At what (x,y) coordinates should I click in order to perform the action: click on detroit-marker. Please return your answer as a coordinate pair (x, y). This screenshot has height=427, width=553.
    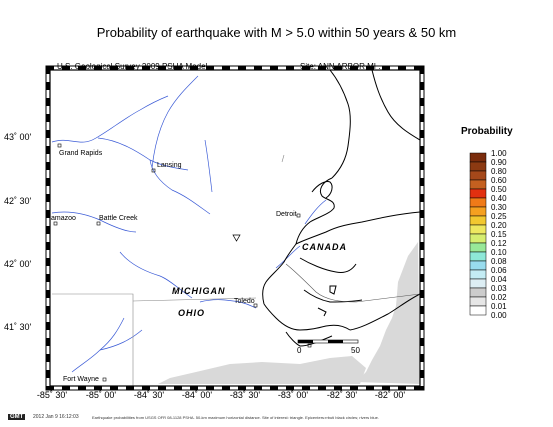
    Looking at the image, I should click on (298, 215).